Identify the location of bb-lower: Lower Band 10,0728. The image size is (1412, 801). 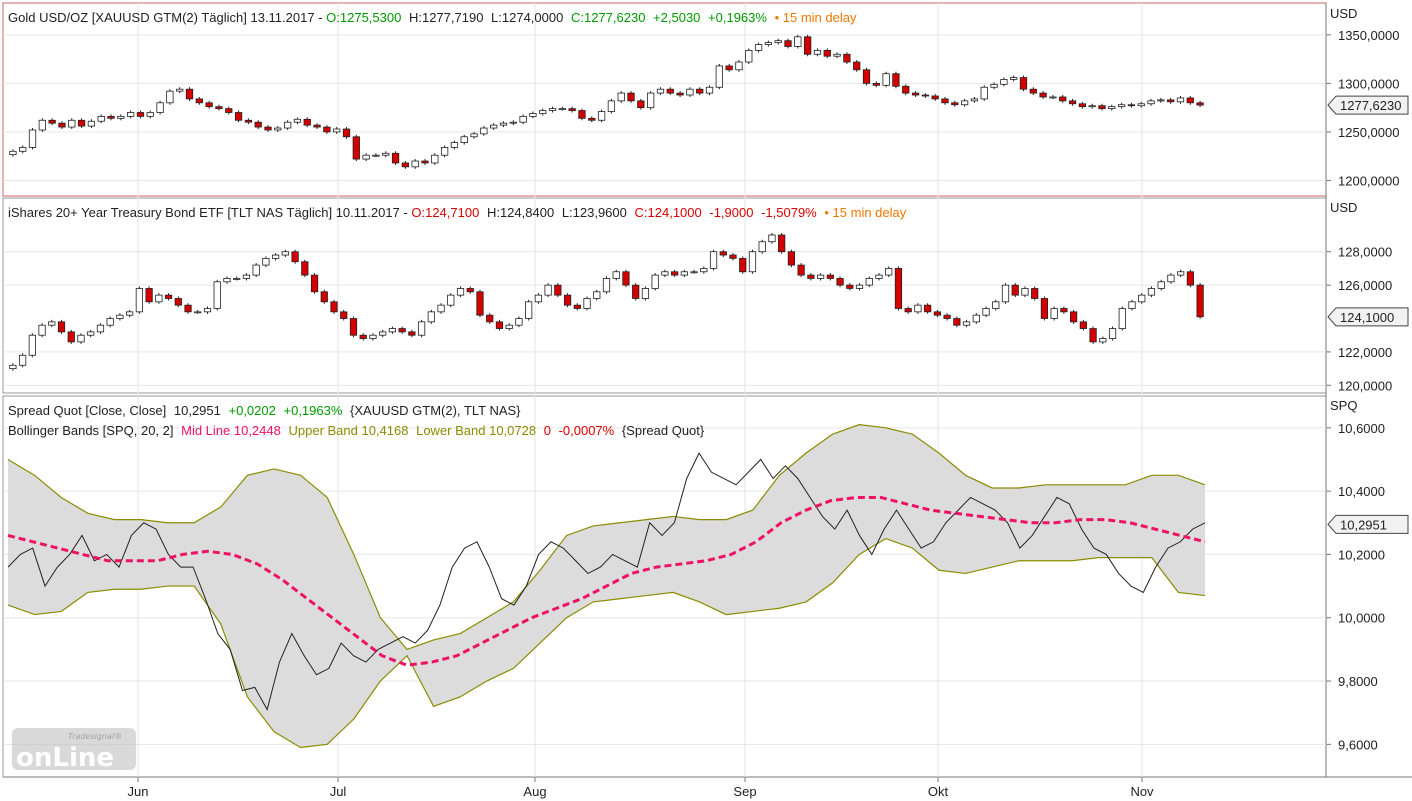
(476, 430).